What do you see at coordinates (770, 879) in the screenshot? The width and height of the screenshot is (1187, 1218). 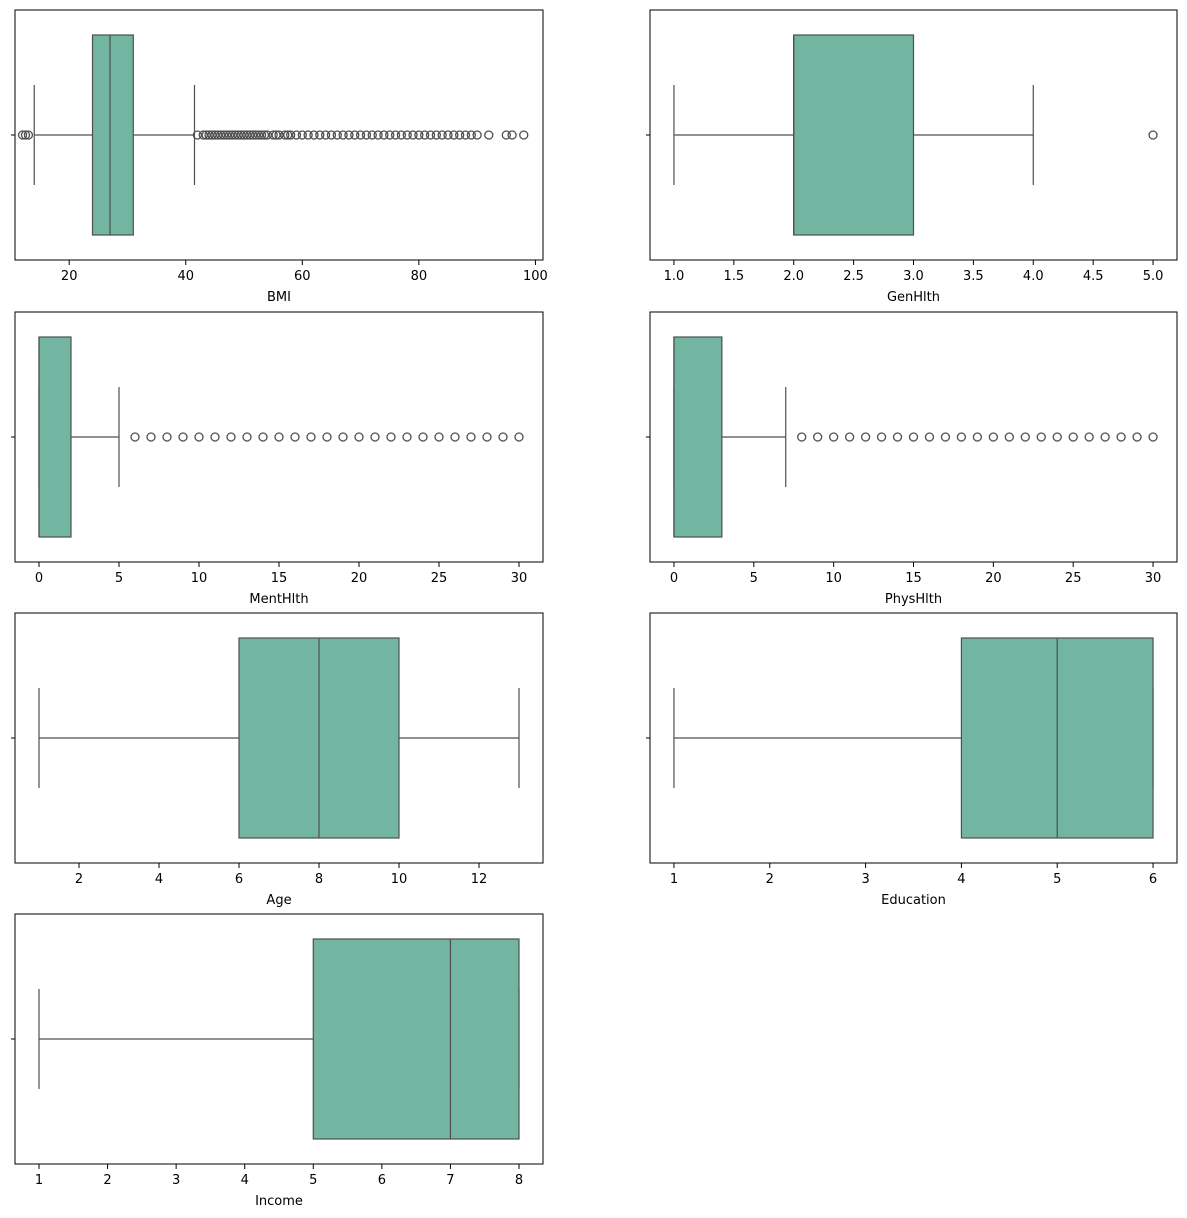 I see `x-tick-label: 2` at bounding box center [770, 879].